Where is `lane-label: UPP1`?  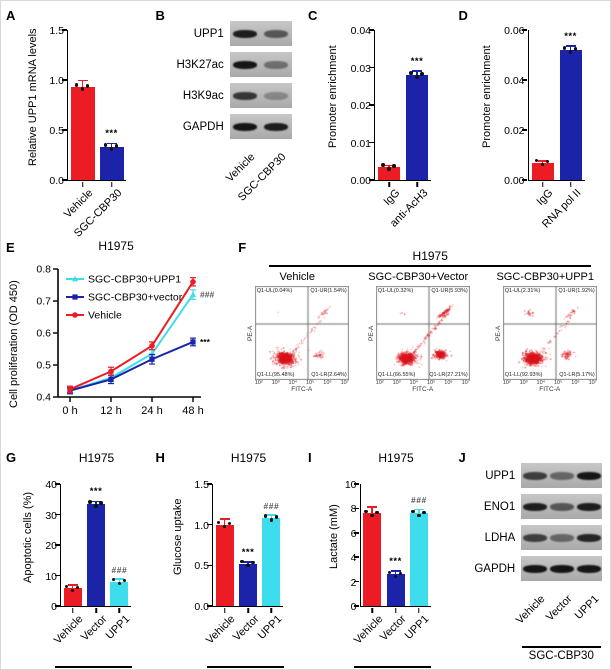 lane-label: UPP1 is located at coordinates (587, 607).